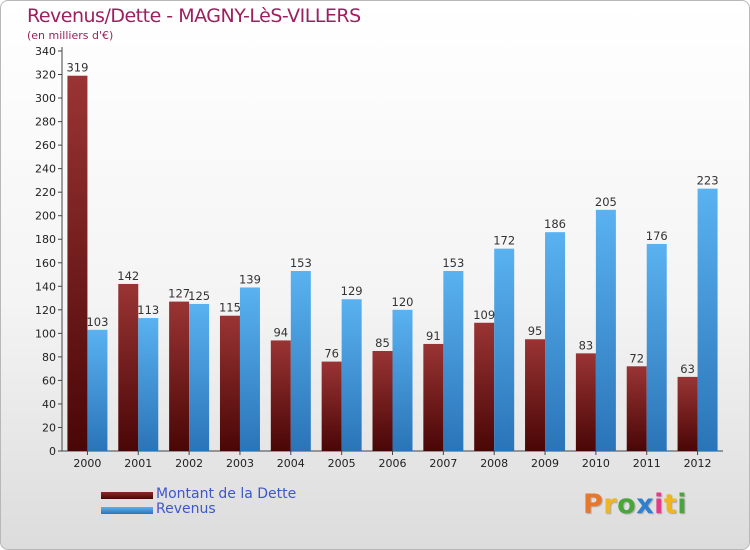 This screenshot has width=750, height=550. I want to click on legend-swatch-debt, so click(127, 495).